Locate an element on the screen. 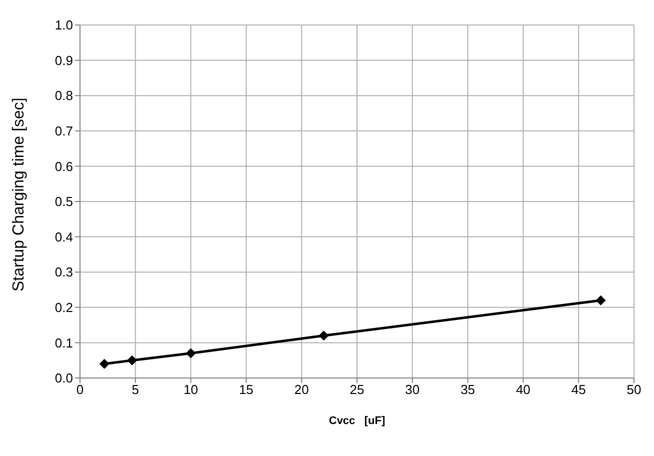  x-tick-label: 35 is located at coordinates (468, 390).